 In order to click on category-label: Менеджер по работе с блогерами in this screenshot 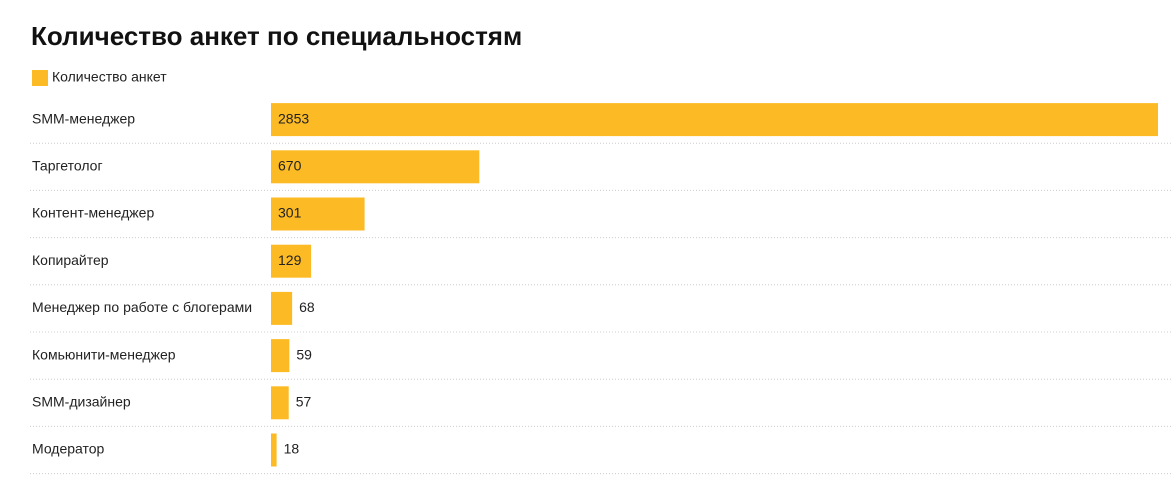, I will do `click(142, 307)`.